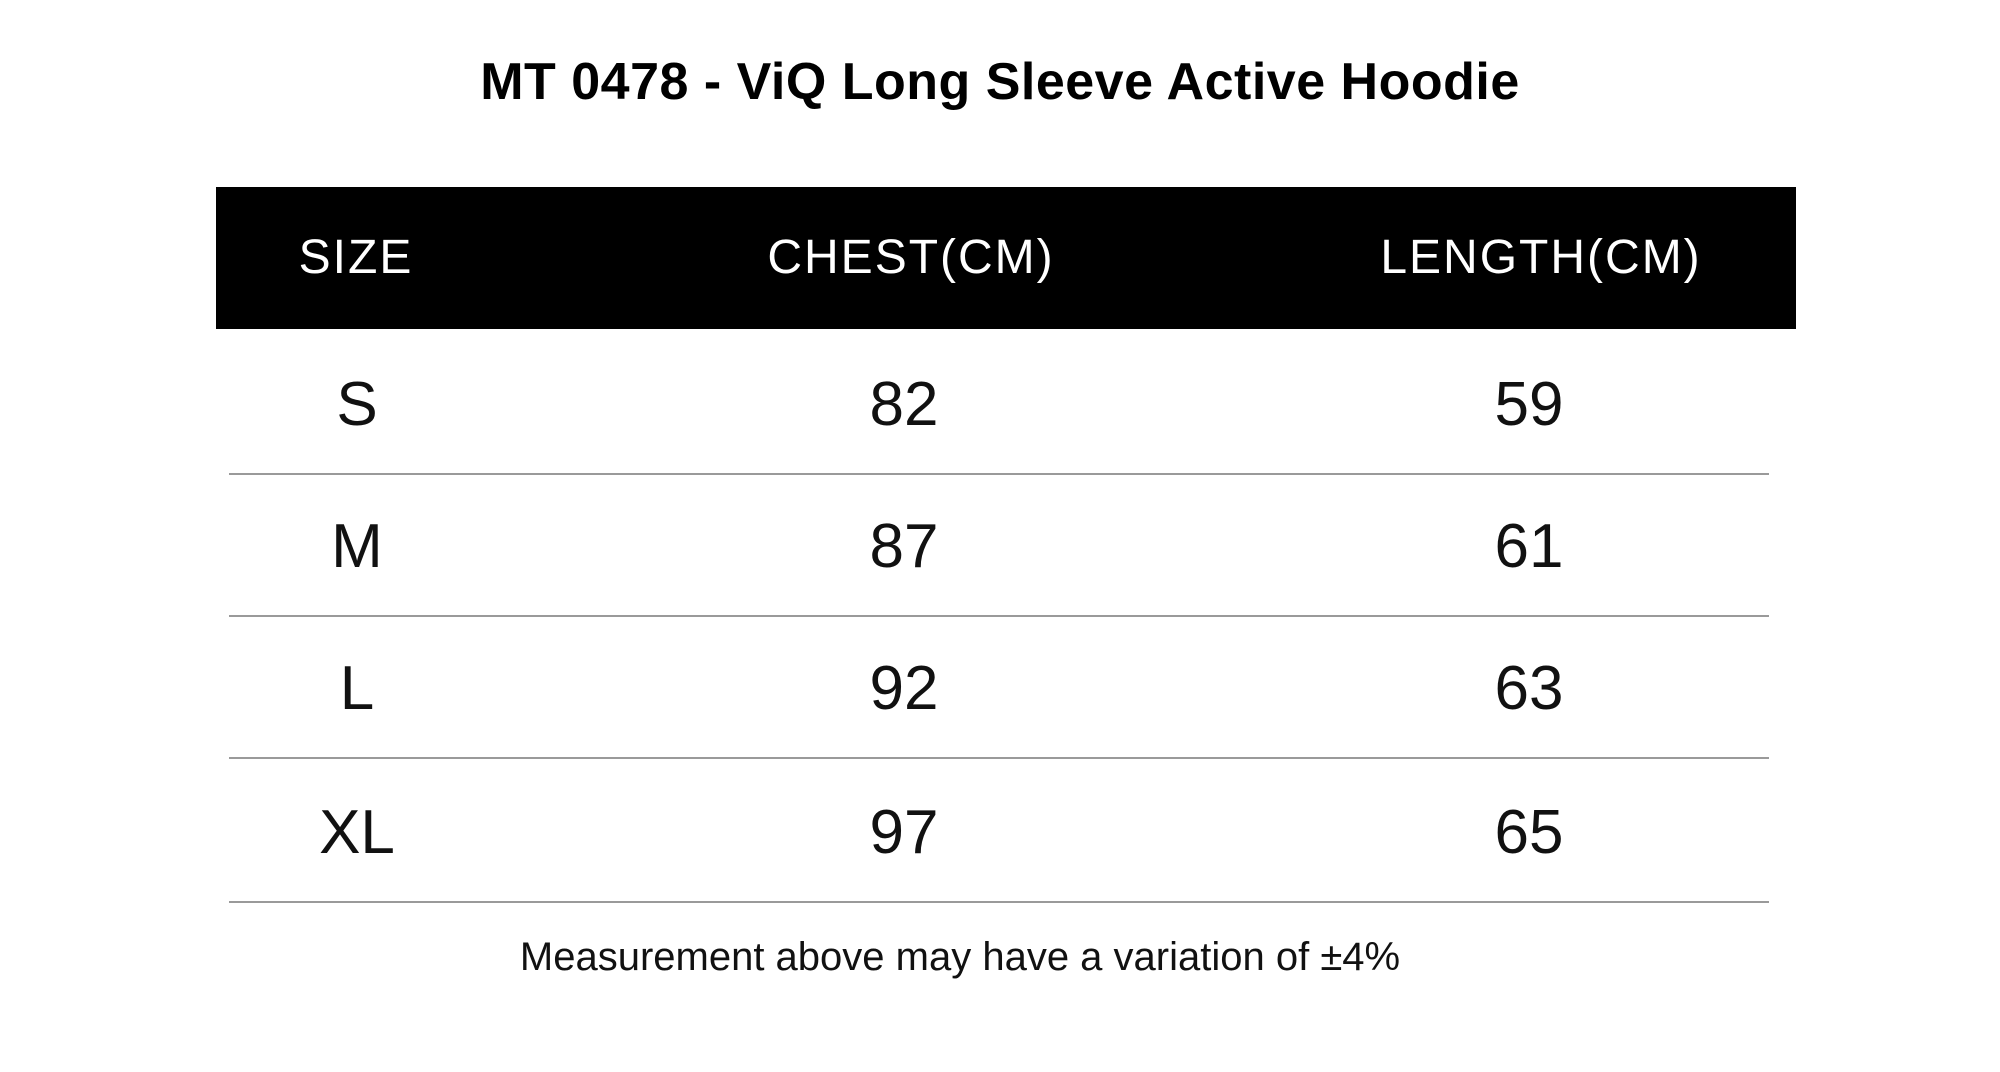 The height and width of the screenshot is (1072, 2000). Describe the element at coordinates (357, 688) in the screenshot. I see `size-cell: L` at that location.